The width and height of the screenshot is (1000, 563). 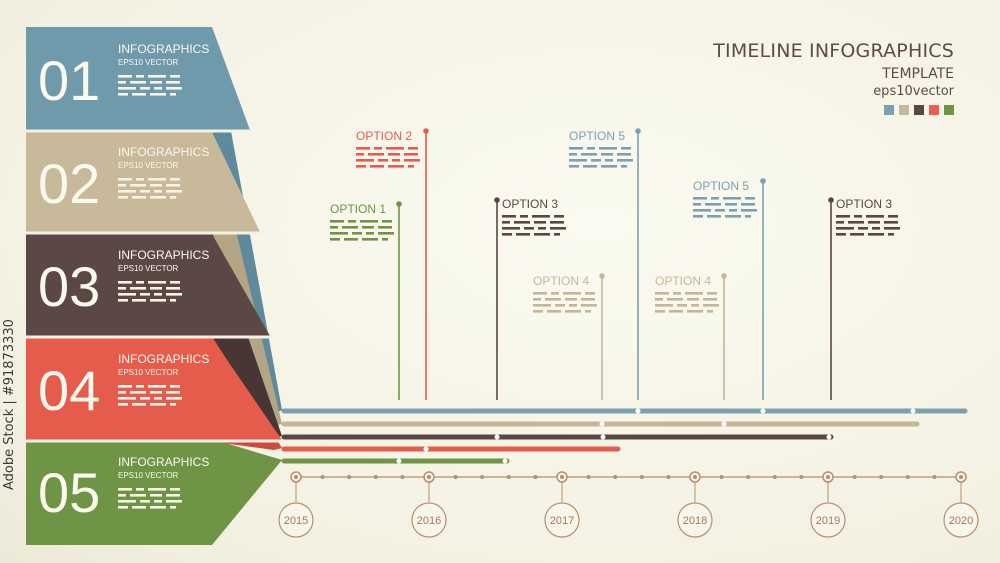 I want to click on page-subtitle: TEMPLATE, so click(x=918, y=74).